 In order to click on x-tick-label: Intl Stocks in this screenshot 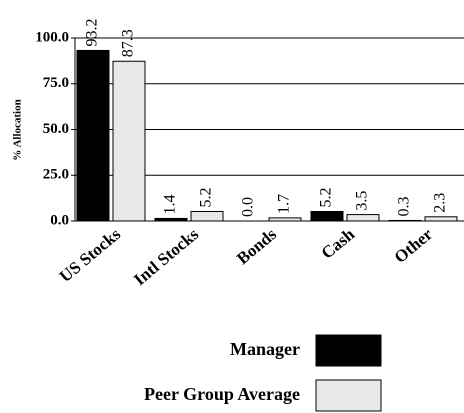, I will do `click(166, 256)`.